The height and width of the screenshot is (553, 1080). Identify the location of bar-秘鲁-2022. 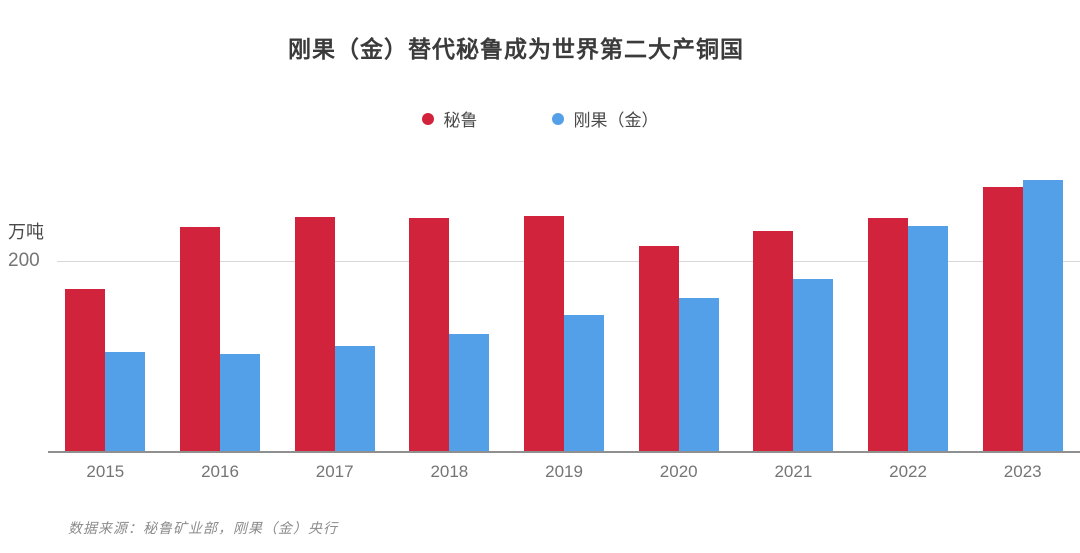
(888, 334).